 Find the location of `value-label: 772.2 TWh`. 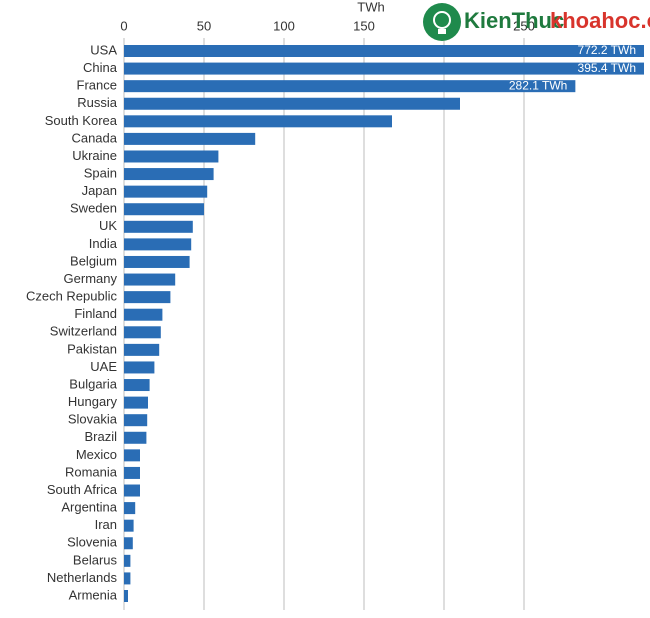

value-label: 772.2 TWh is located at coordinates (607, 50).